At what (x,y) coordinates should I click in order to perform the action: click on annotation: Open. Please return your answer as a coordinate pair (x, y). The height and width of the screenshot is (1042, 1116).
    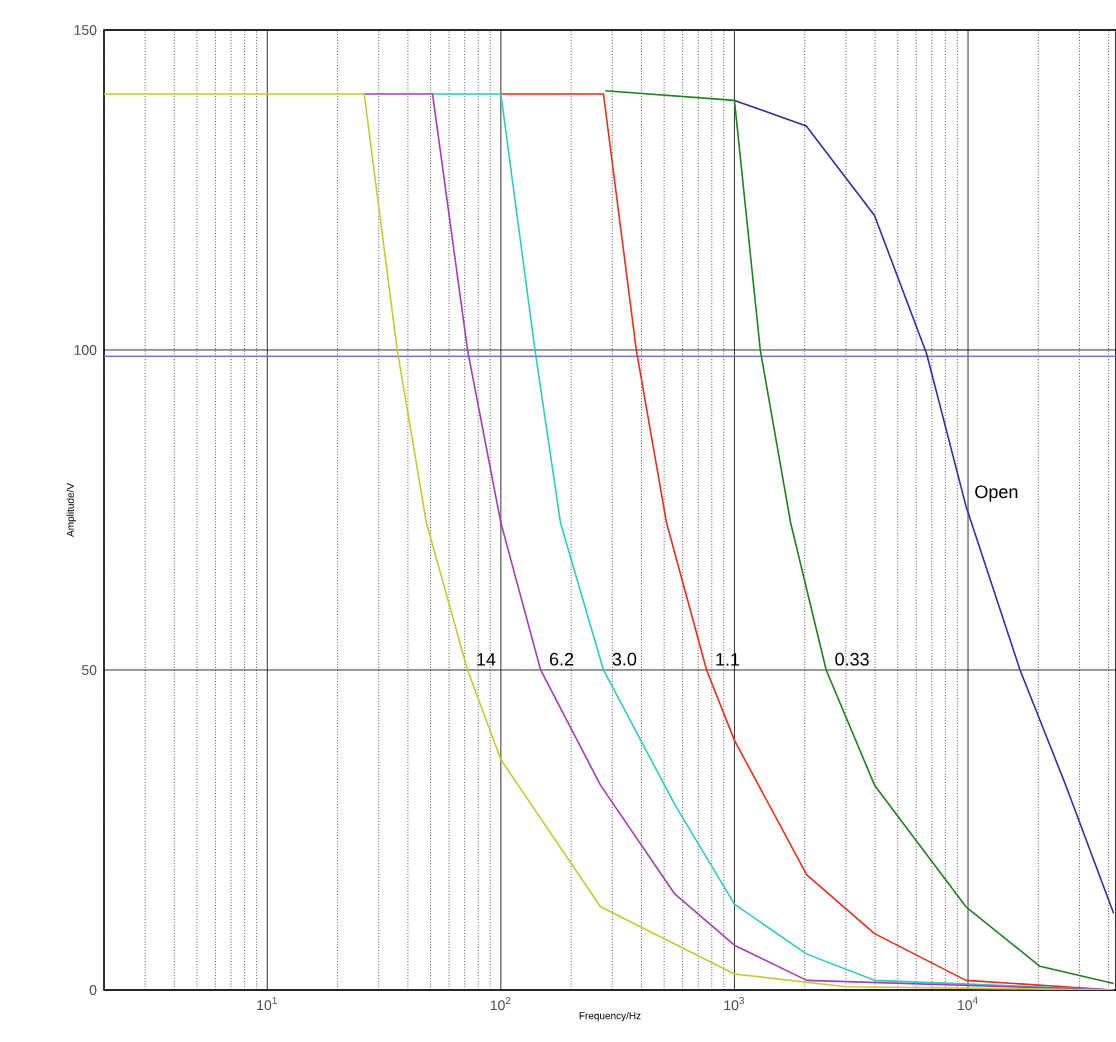
    Looking at the image, I should click on (996, 493).